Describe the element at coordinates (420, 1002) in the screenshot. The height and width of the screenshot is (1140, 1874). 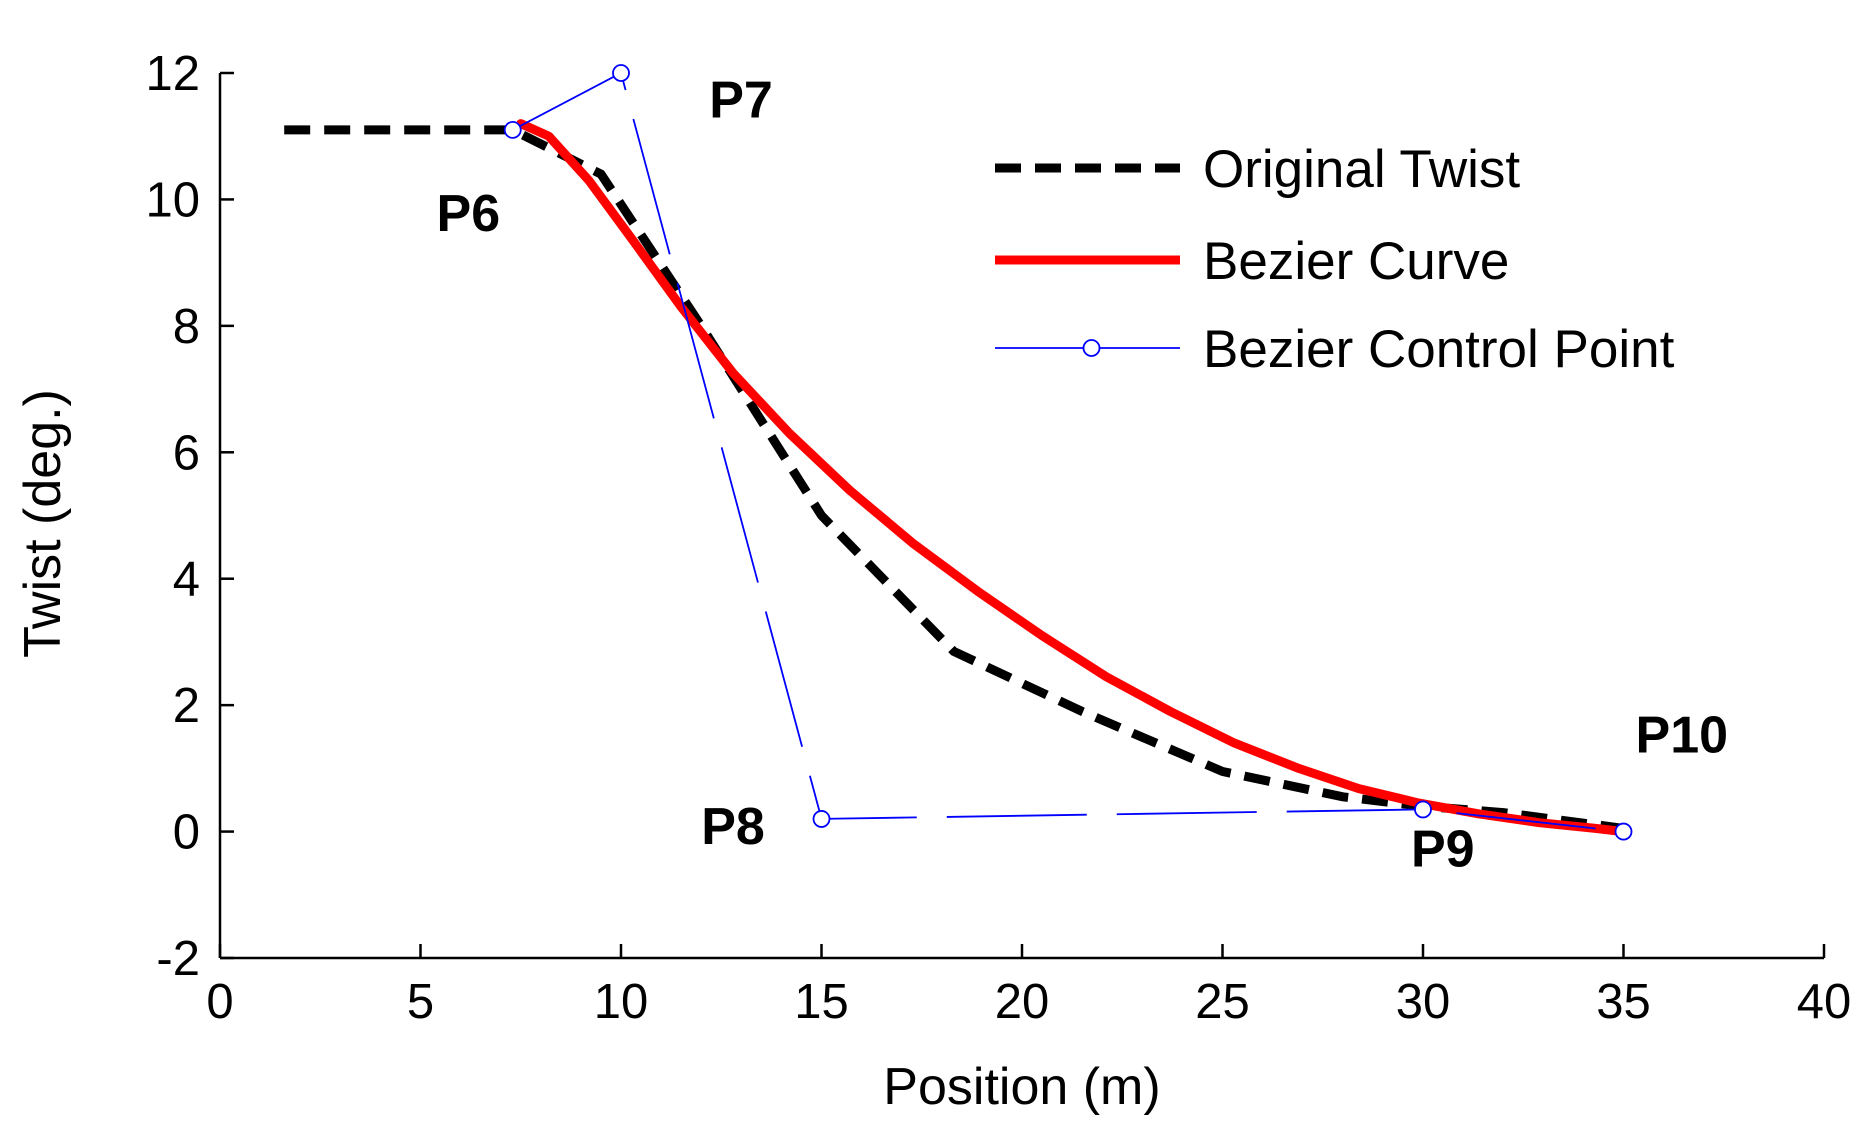
I see `x-tick-label: 5` at that location.